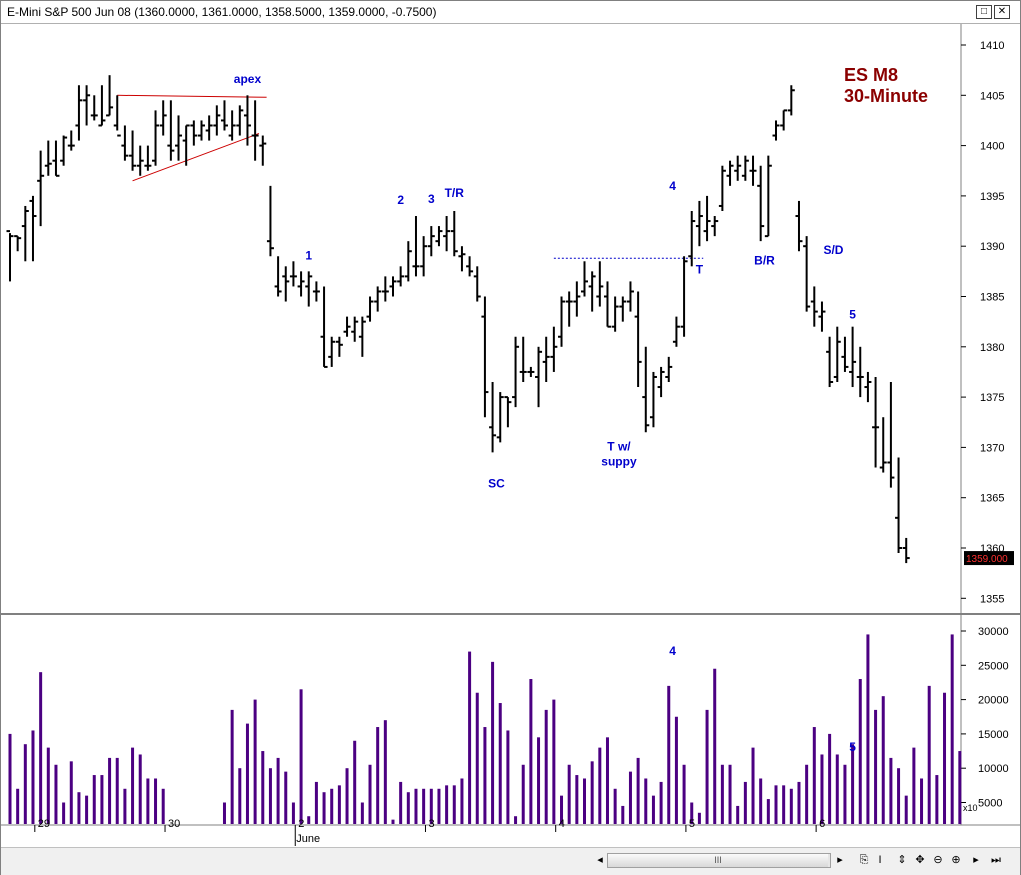  I want to click on restore-icon: □, so click(984, 12).